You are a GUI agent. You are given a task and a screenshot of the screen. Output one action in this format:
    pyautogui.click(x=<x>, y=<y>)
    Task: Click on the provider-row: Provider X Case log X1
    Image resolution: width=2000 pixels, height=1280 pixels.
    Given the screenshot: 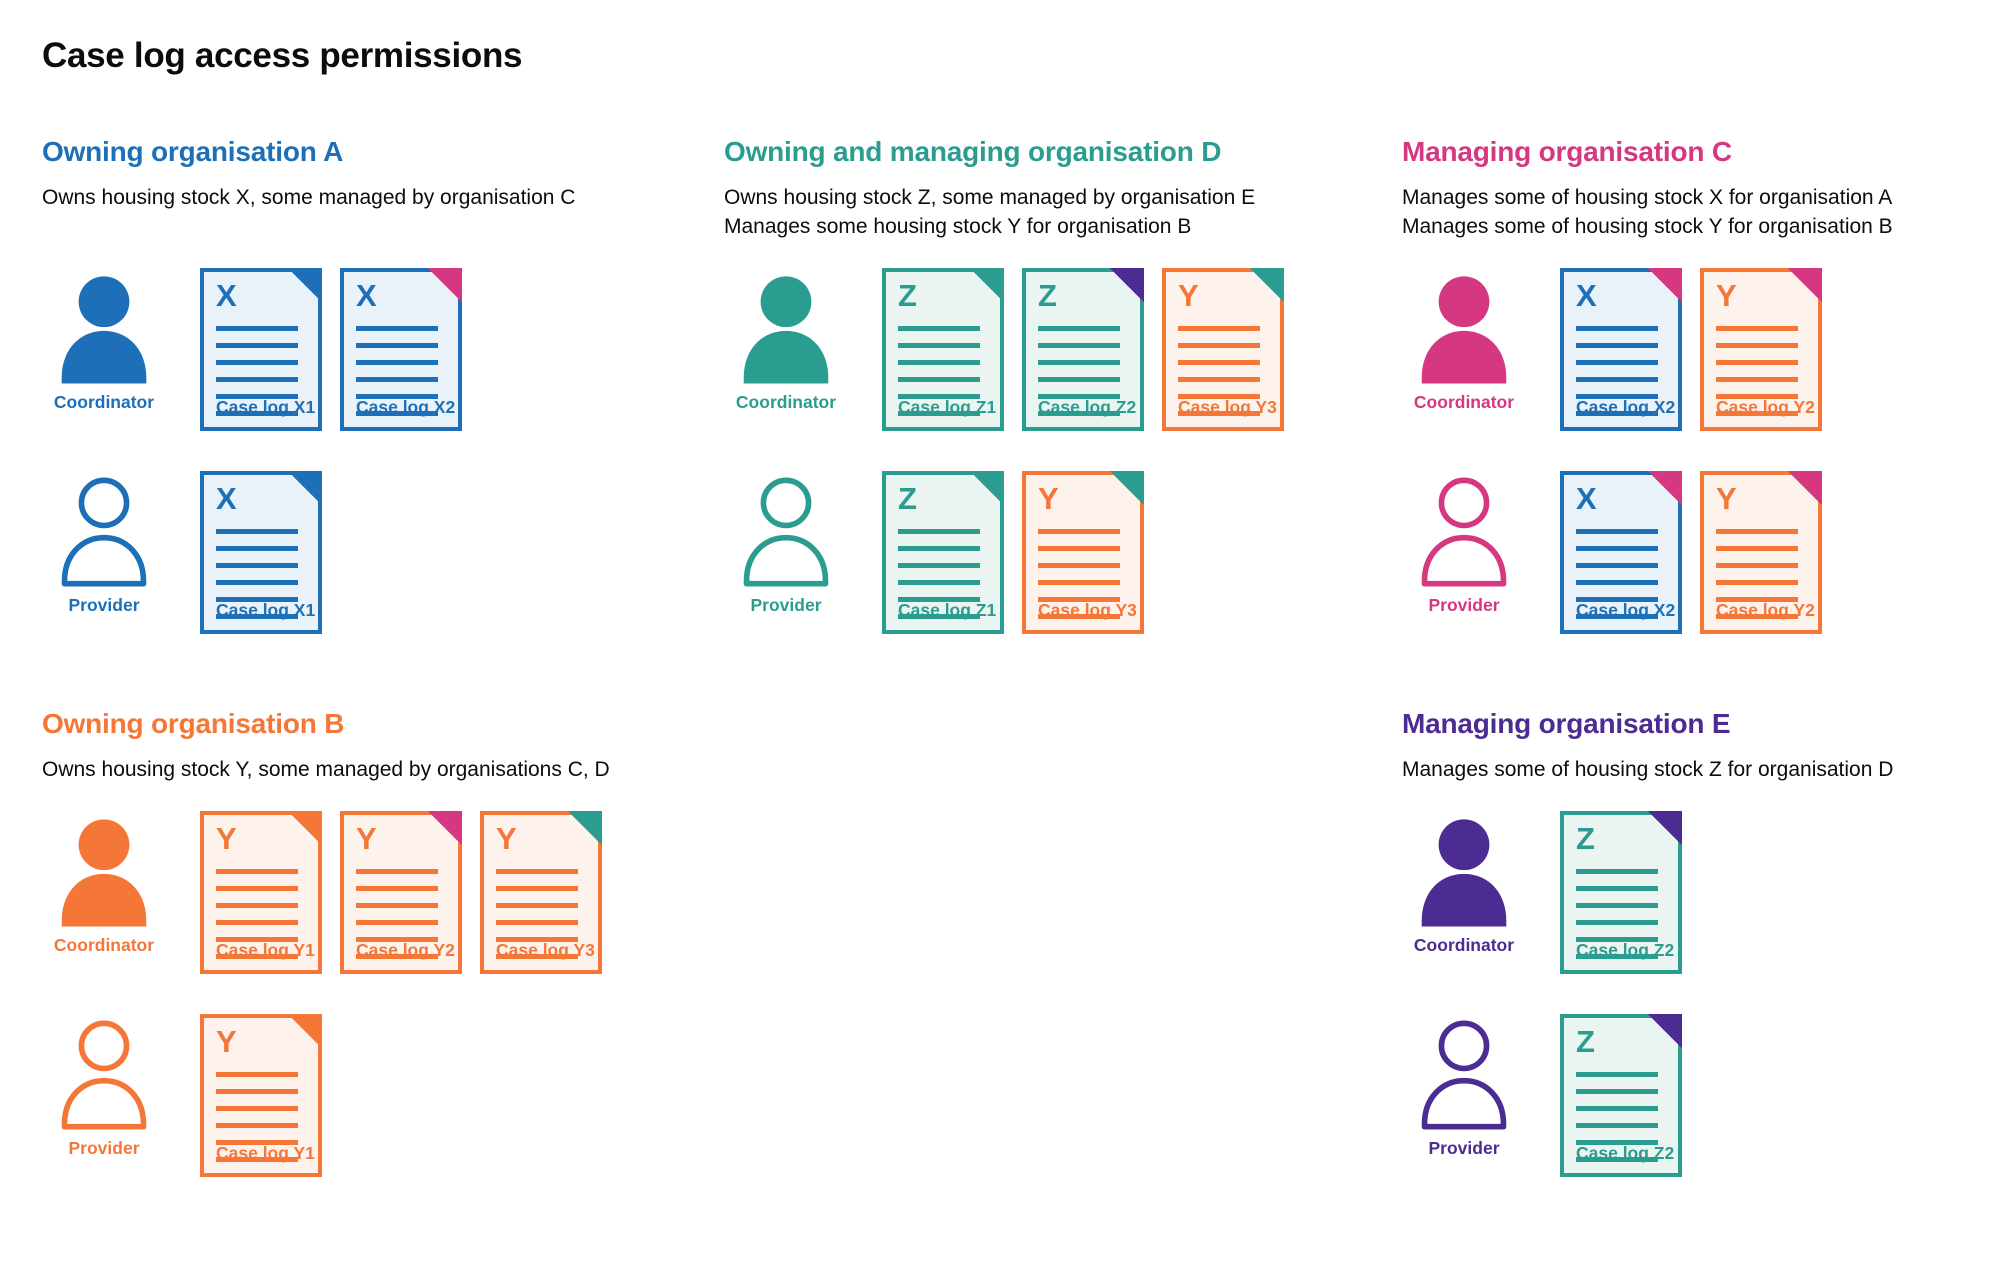 What is the action you would take?
    pyautogui.click(x=372, y=552)
    